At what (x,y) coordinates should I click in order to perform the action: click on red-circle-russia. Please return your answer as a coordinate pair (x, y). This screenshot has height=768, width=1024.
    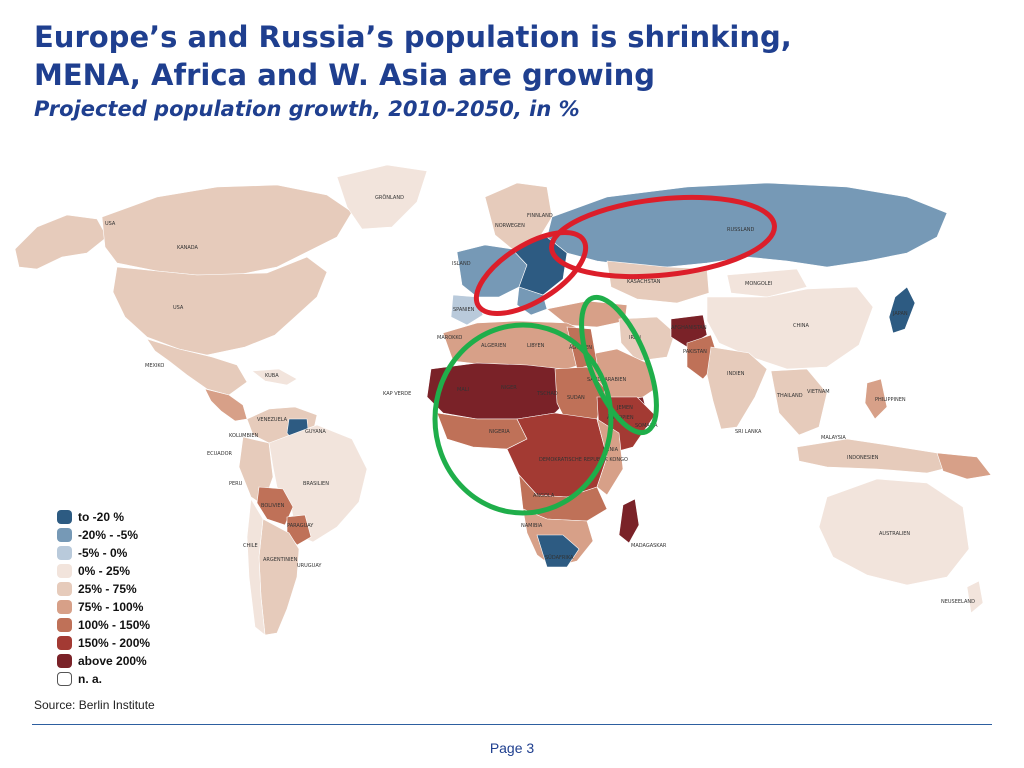
    Looking at the image, I should click on (663, 237).